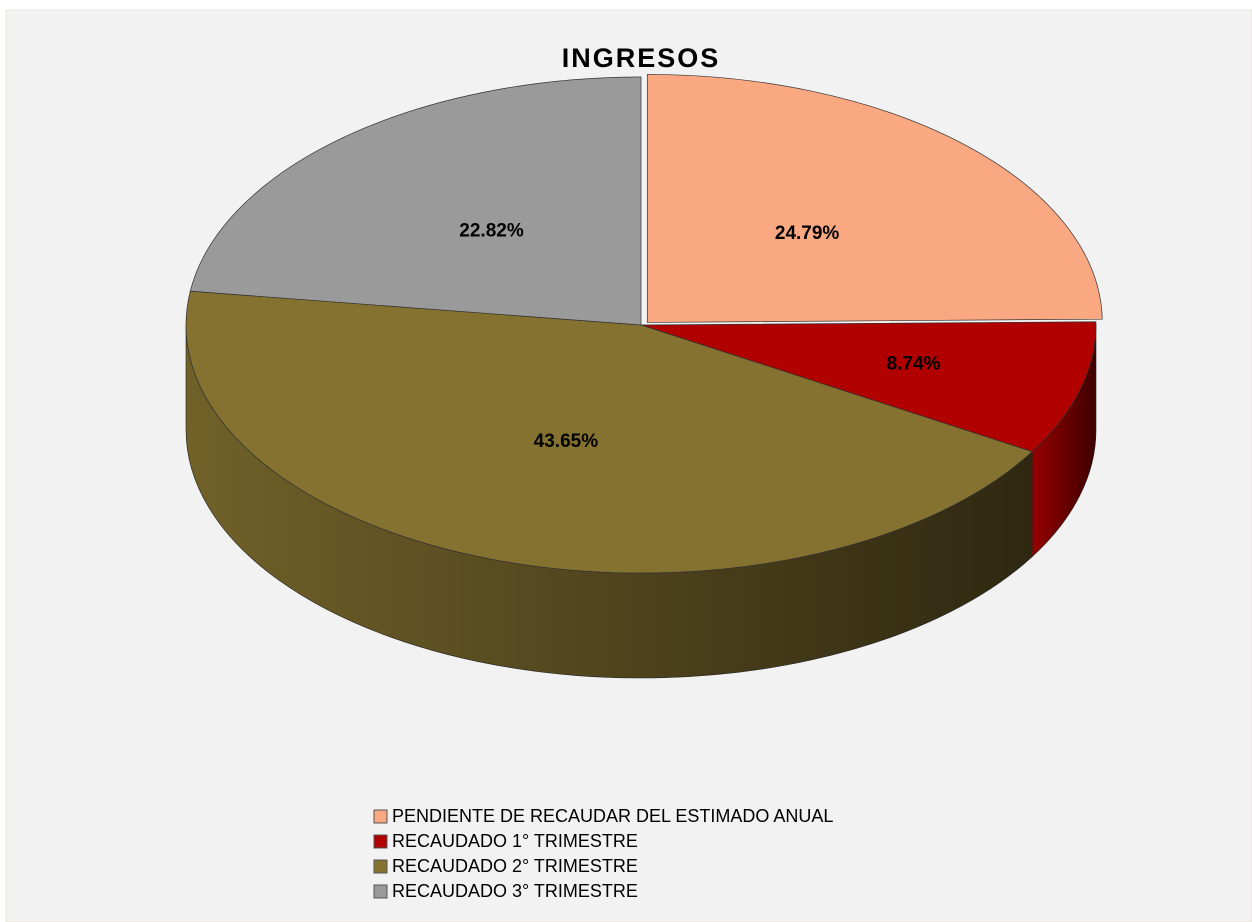 Image resolution: width=1252 pixels, height=922 pixels. I want to click on legend-label: RECAUDADO 2° TRIMESTRE, so click(515, 866).